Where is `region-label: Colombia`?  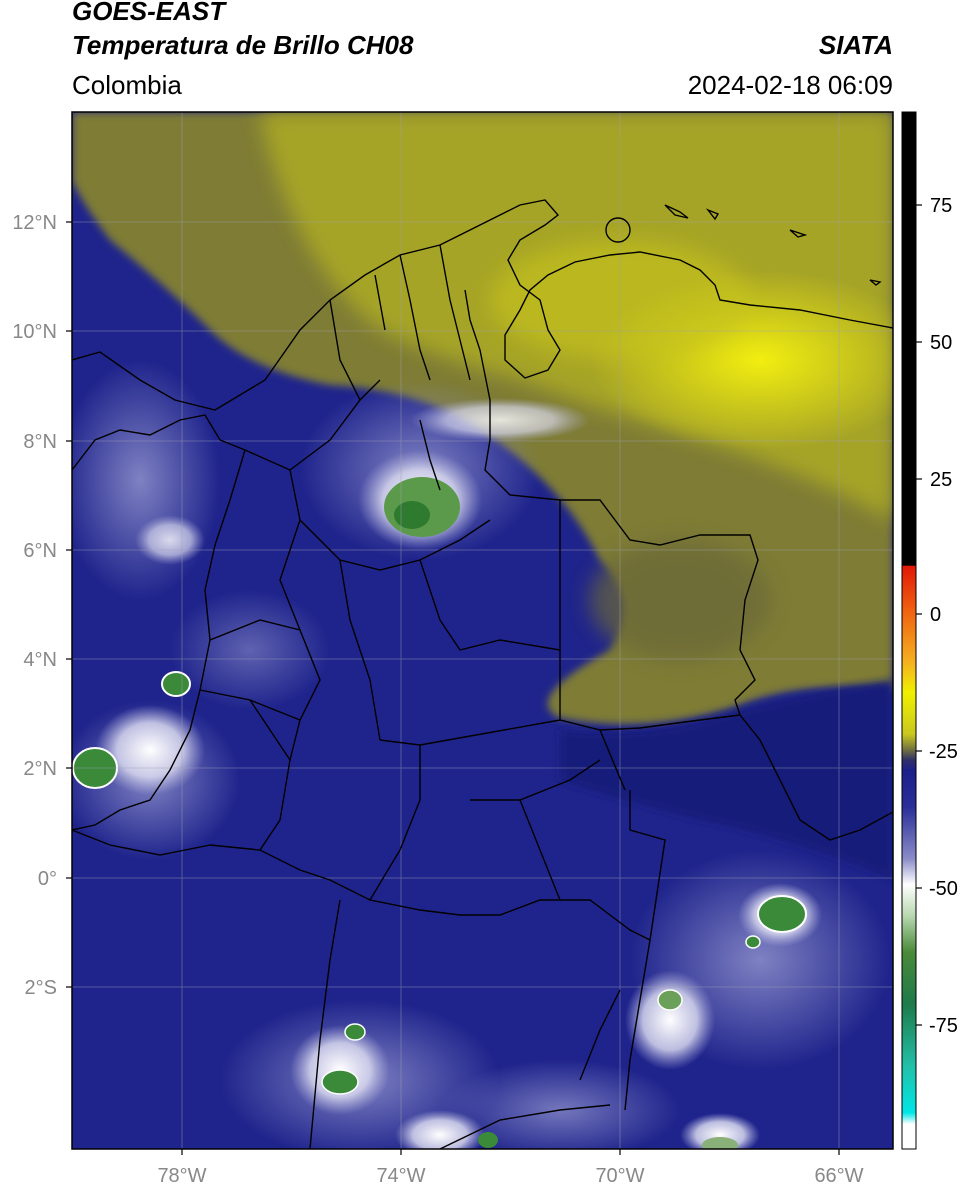
region-label: Colombia is located at coordinates (127, 85).